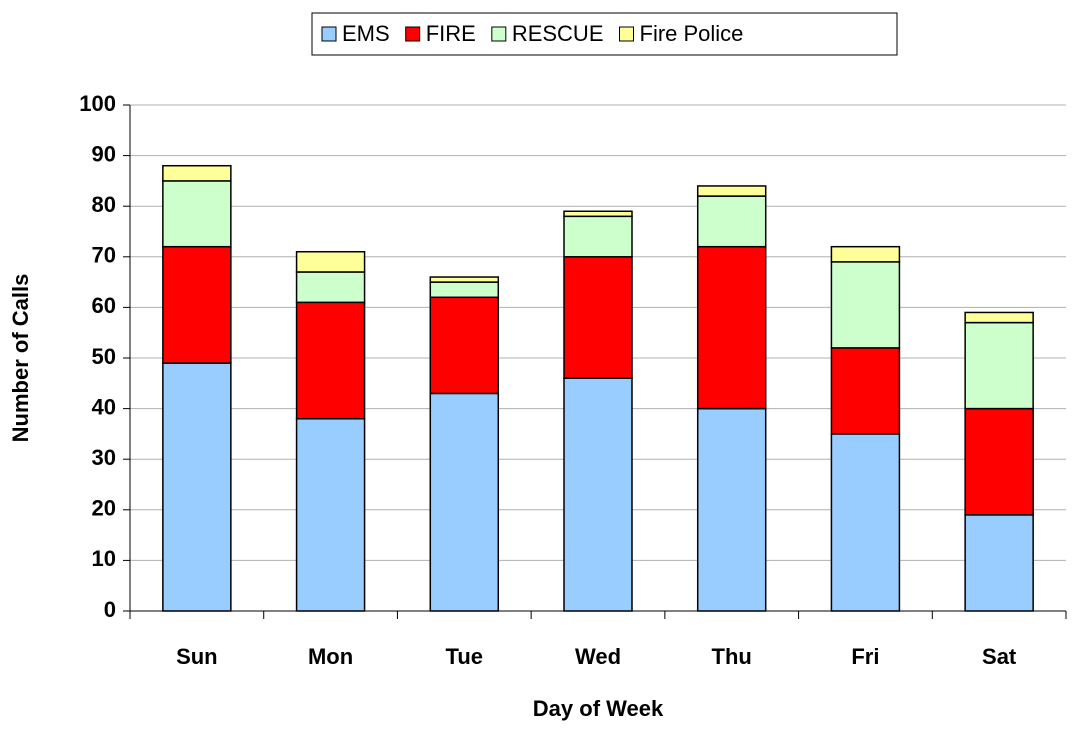 The image size is (1079, 732). What do you see at coordinates (197, 656) in the screenshot?
I see `x-tick-label: Sun` at bounding box center [197, 656].